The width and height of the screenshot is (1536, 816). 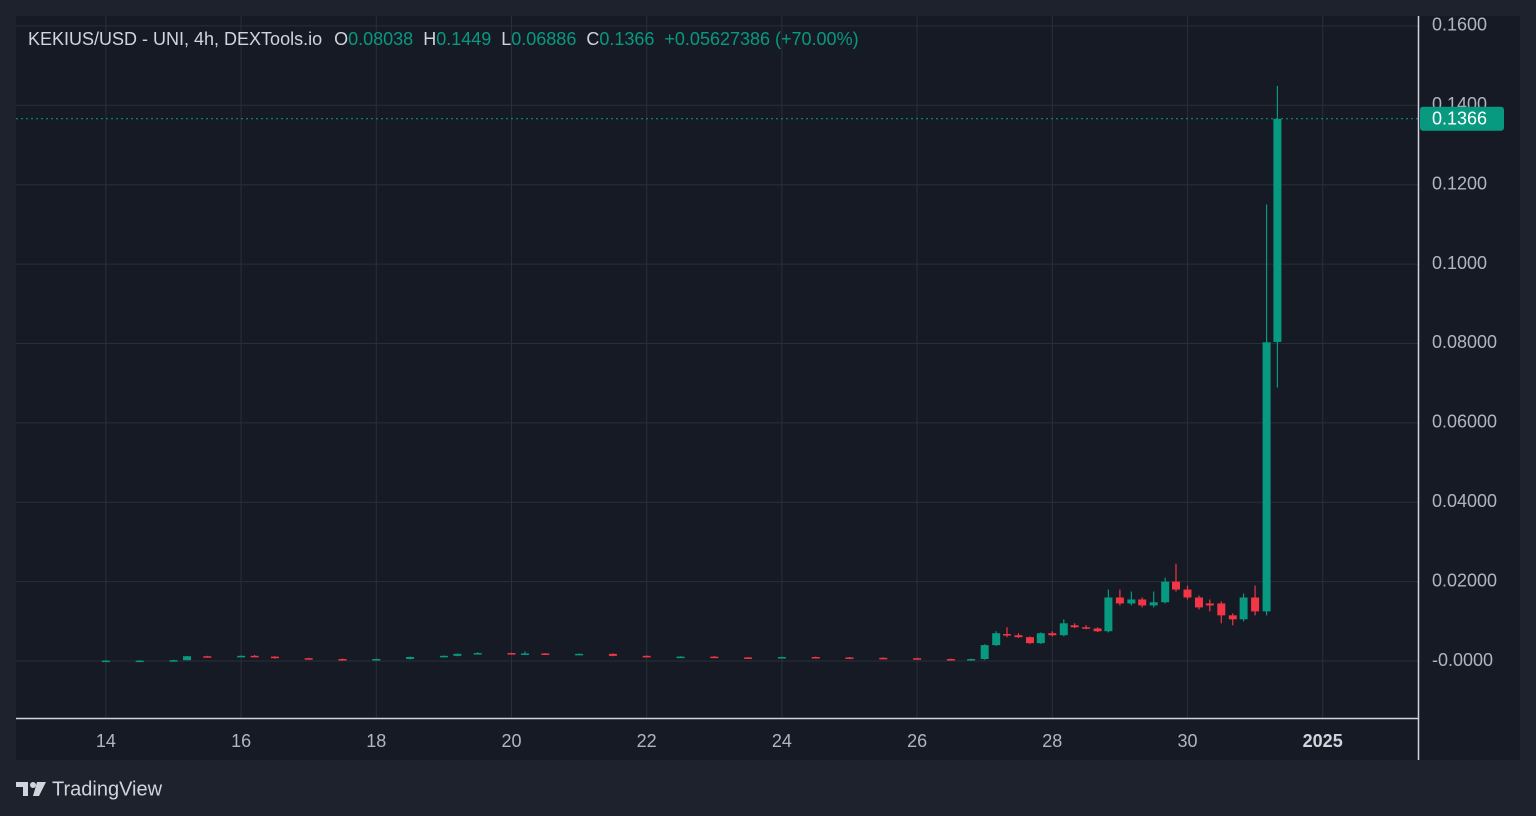 What do you see at coordinates (626, 39) in the screenshot?
I see `ohlc-value: 0.1366` at bounding box center [626, 39].